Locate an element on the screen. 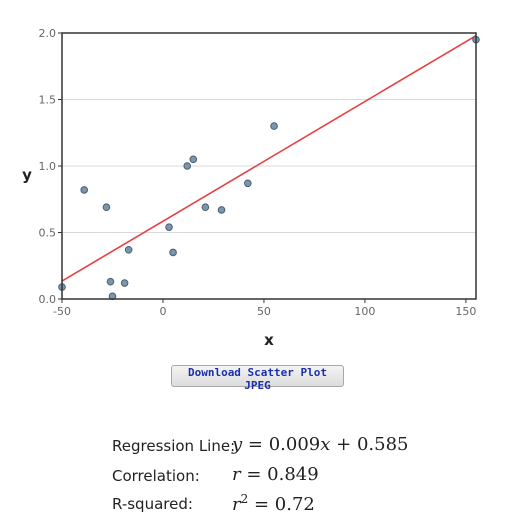 This screenshot has width=517, height=528. x-tick-label: 0 is located at coordinates (162, 311).